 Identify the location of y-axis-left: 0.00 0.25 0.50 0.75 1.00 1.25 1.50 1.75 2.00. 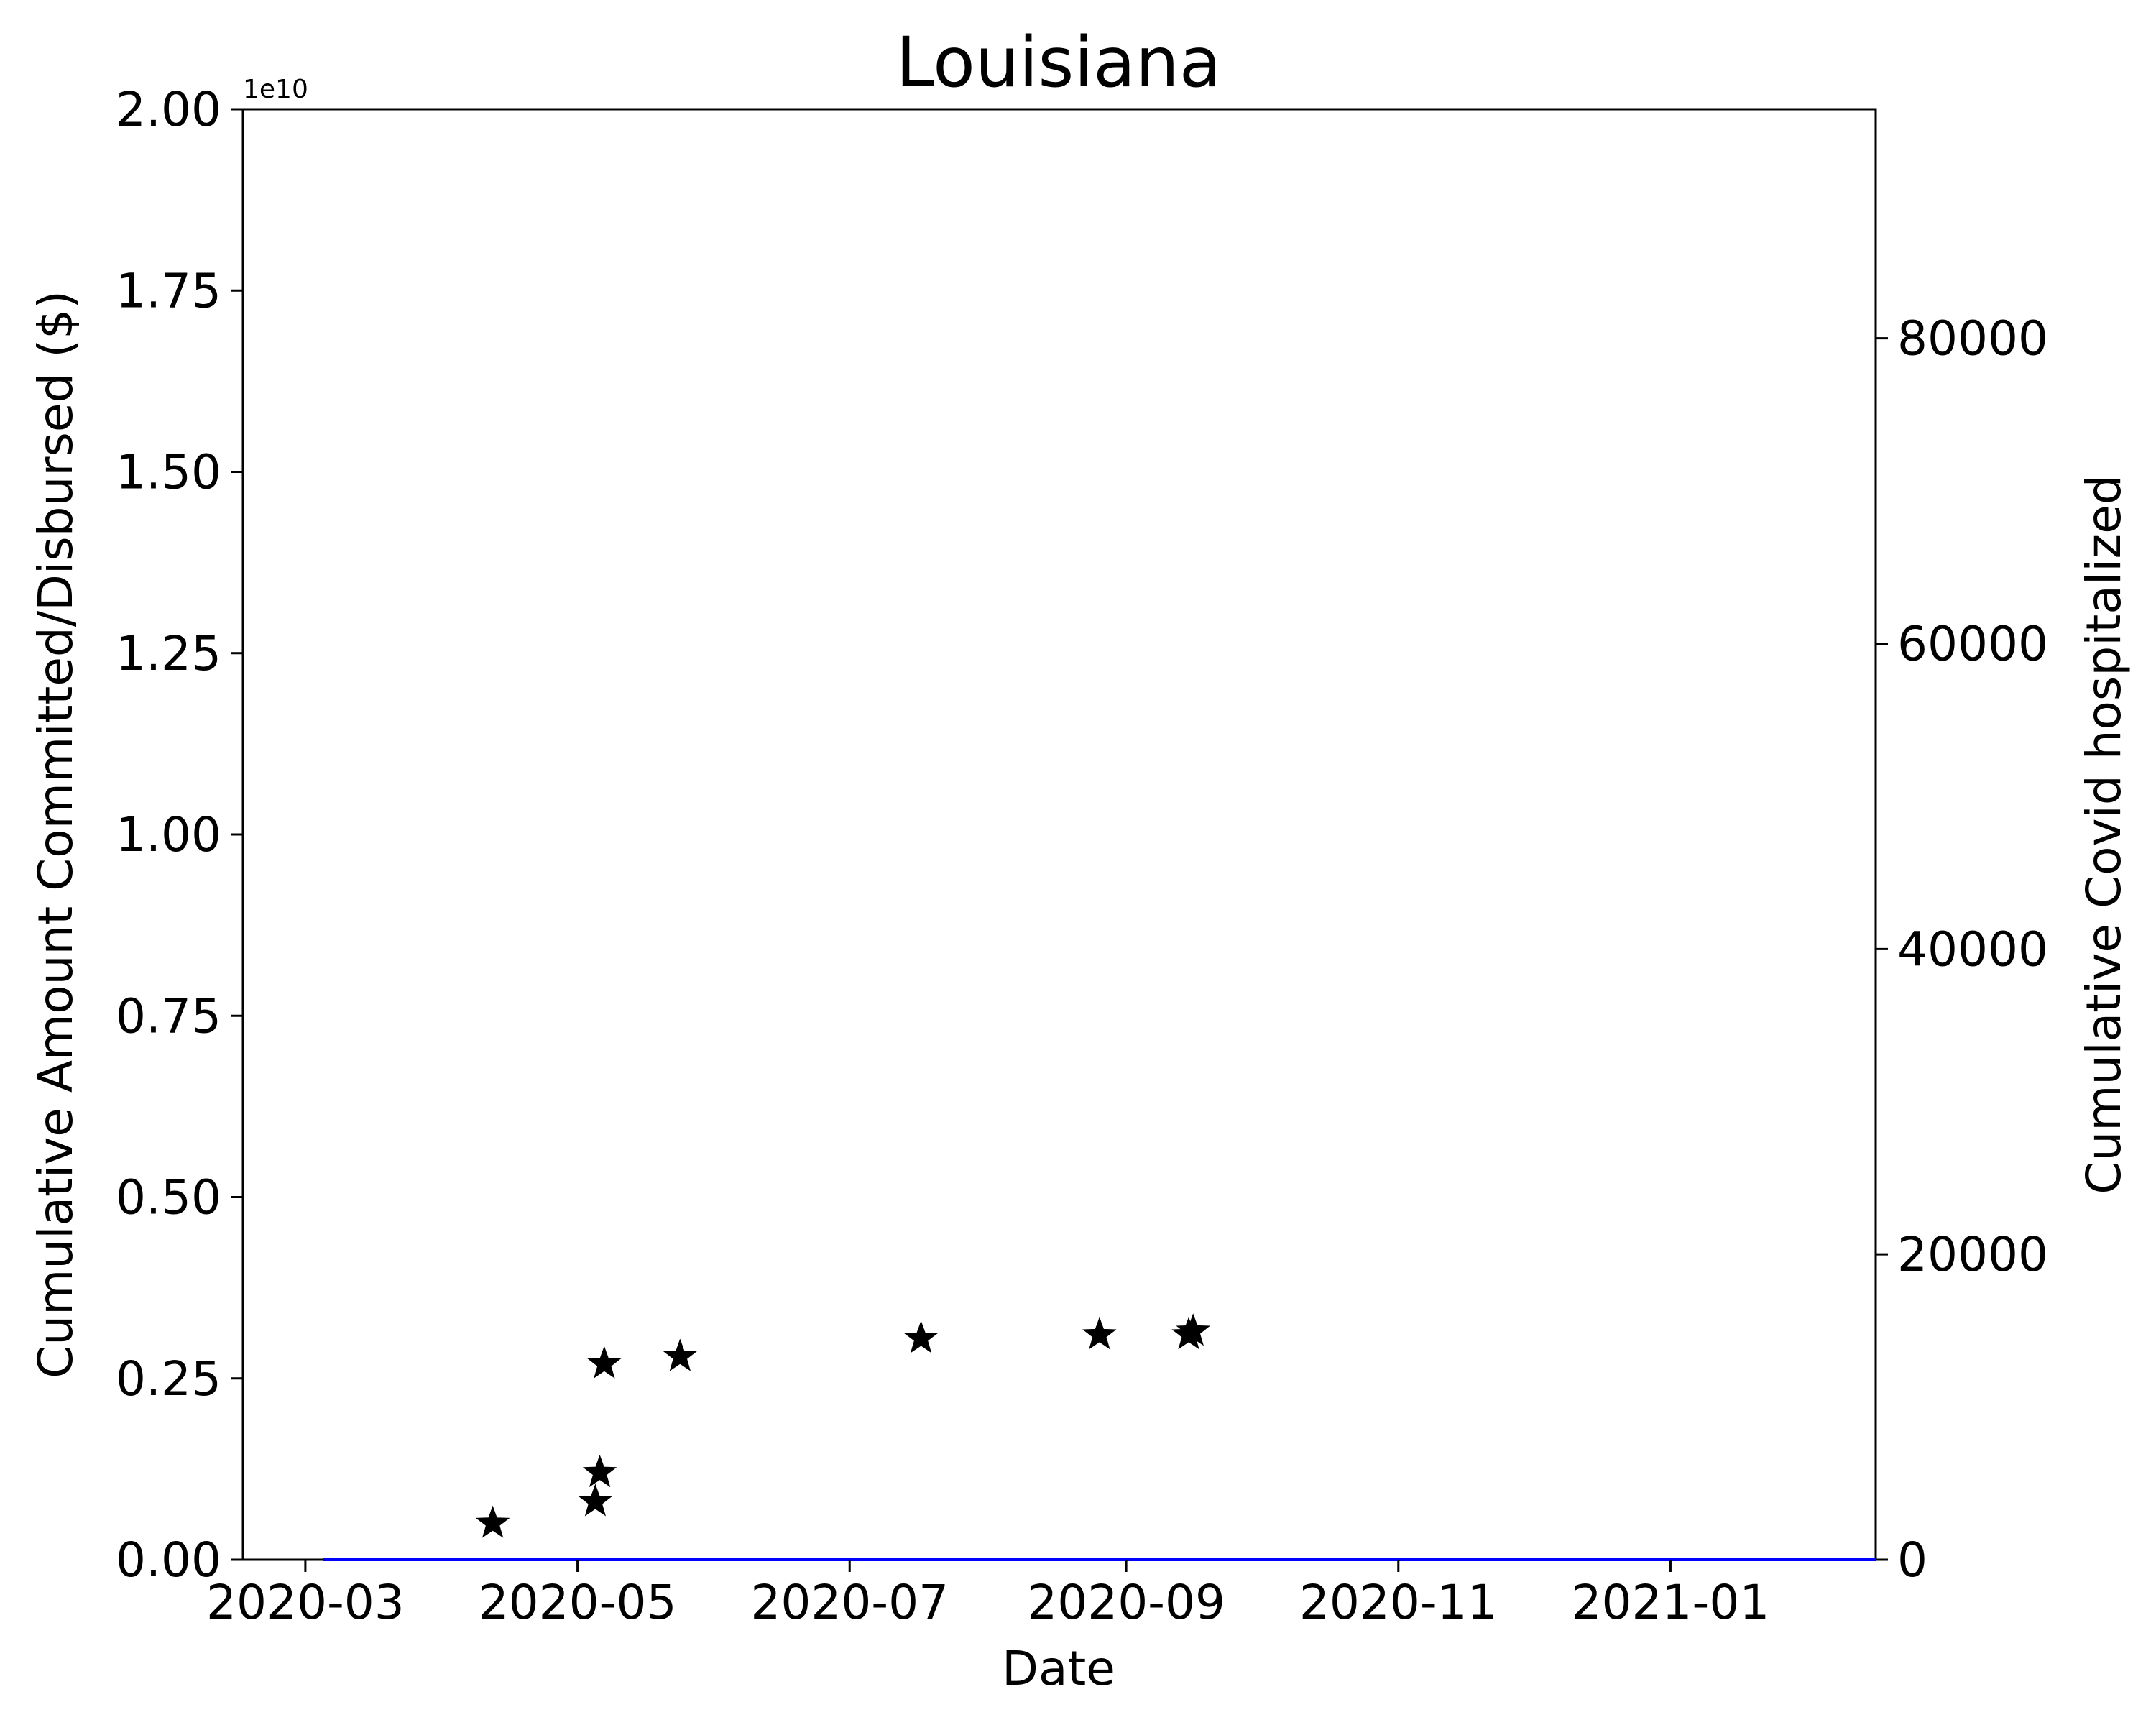
(179, 835).